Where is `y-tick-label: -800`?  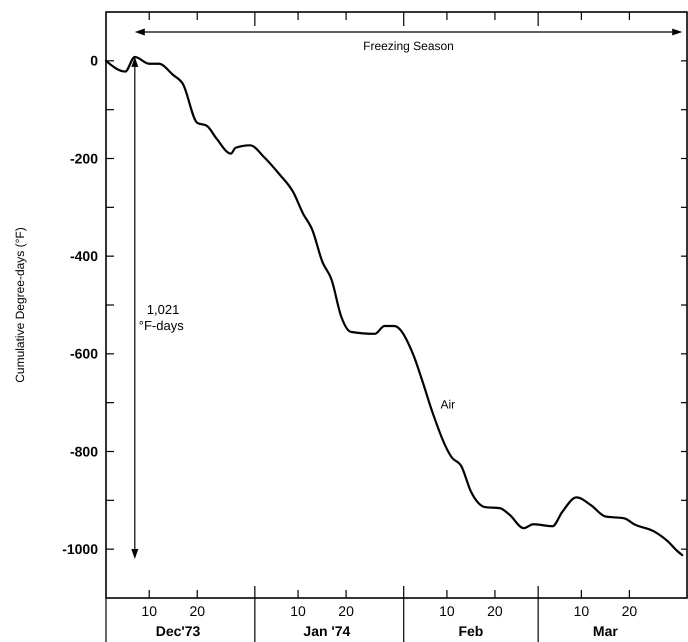
y-tick-label: -800 is located at coordinates (84, 451).